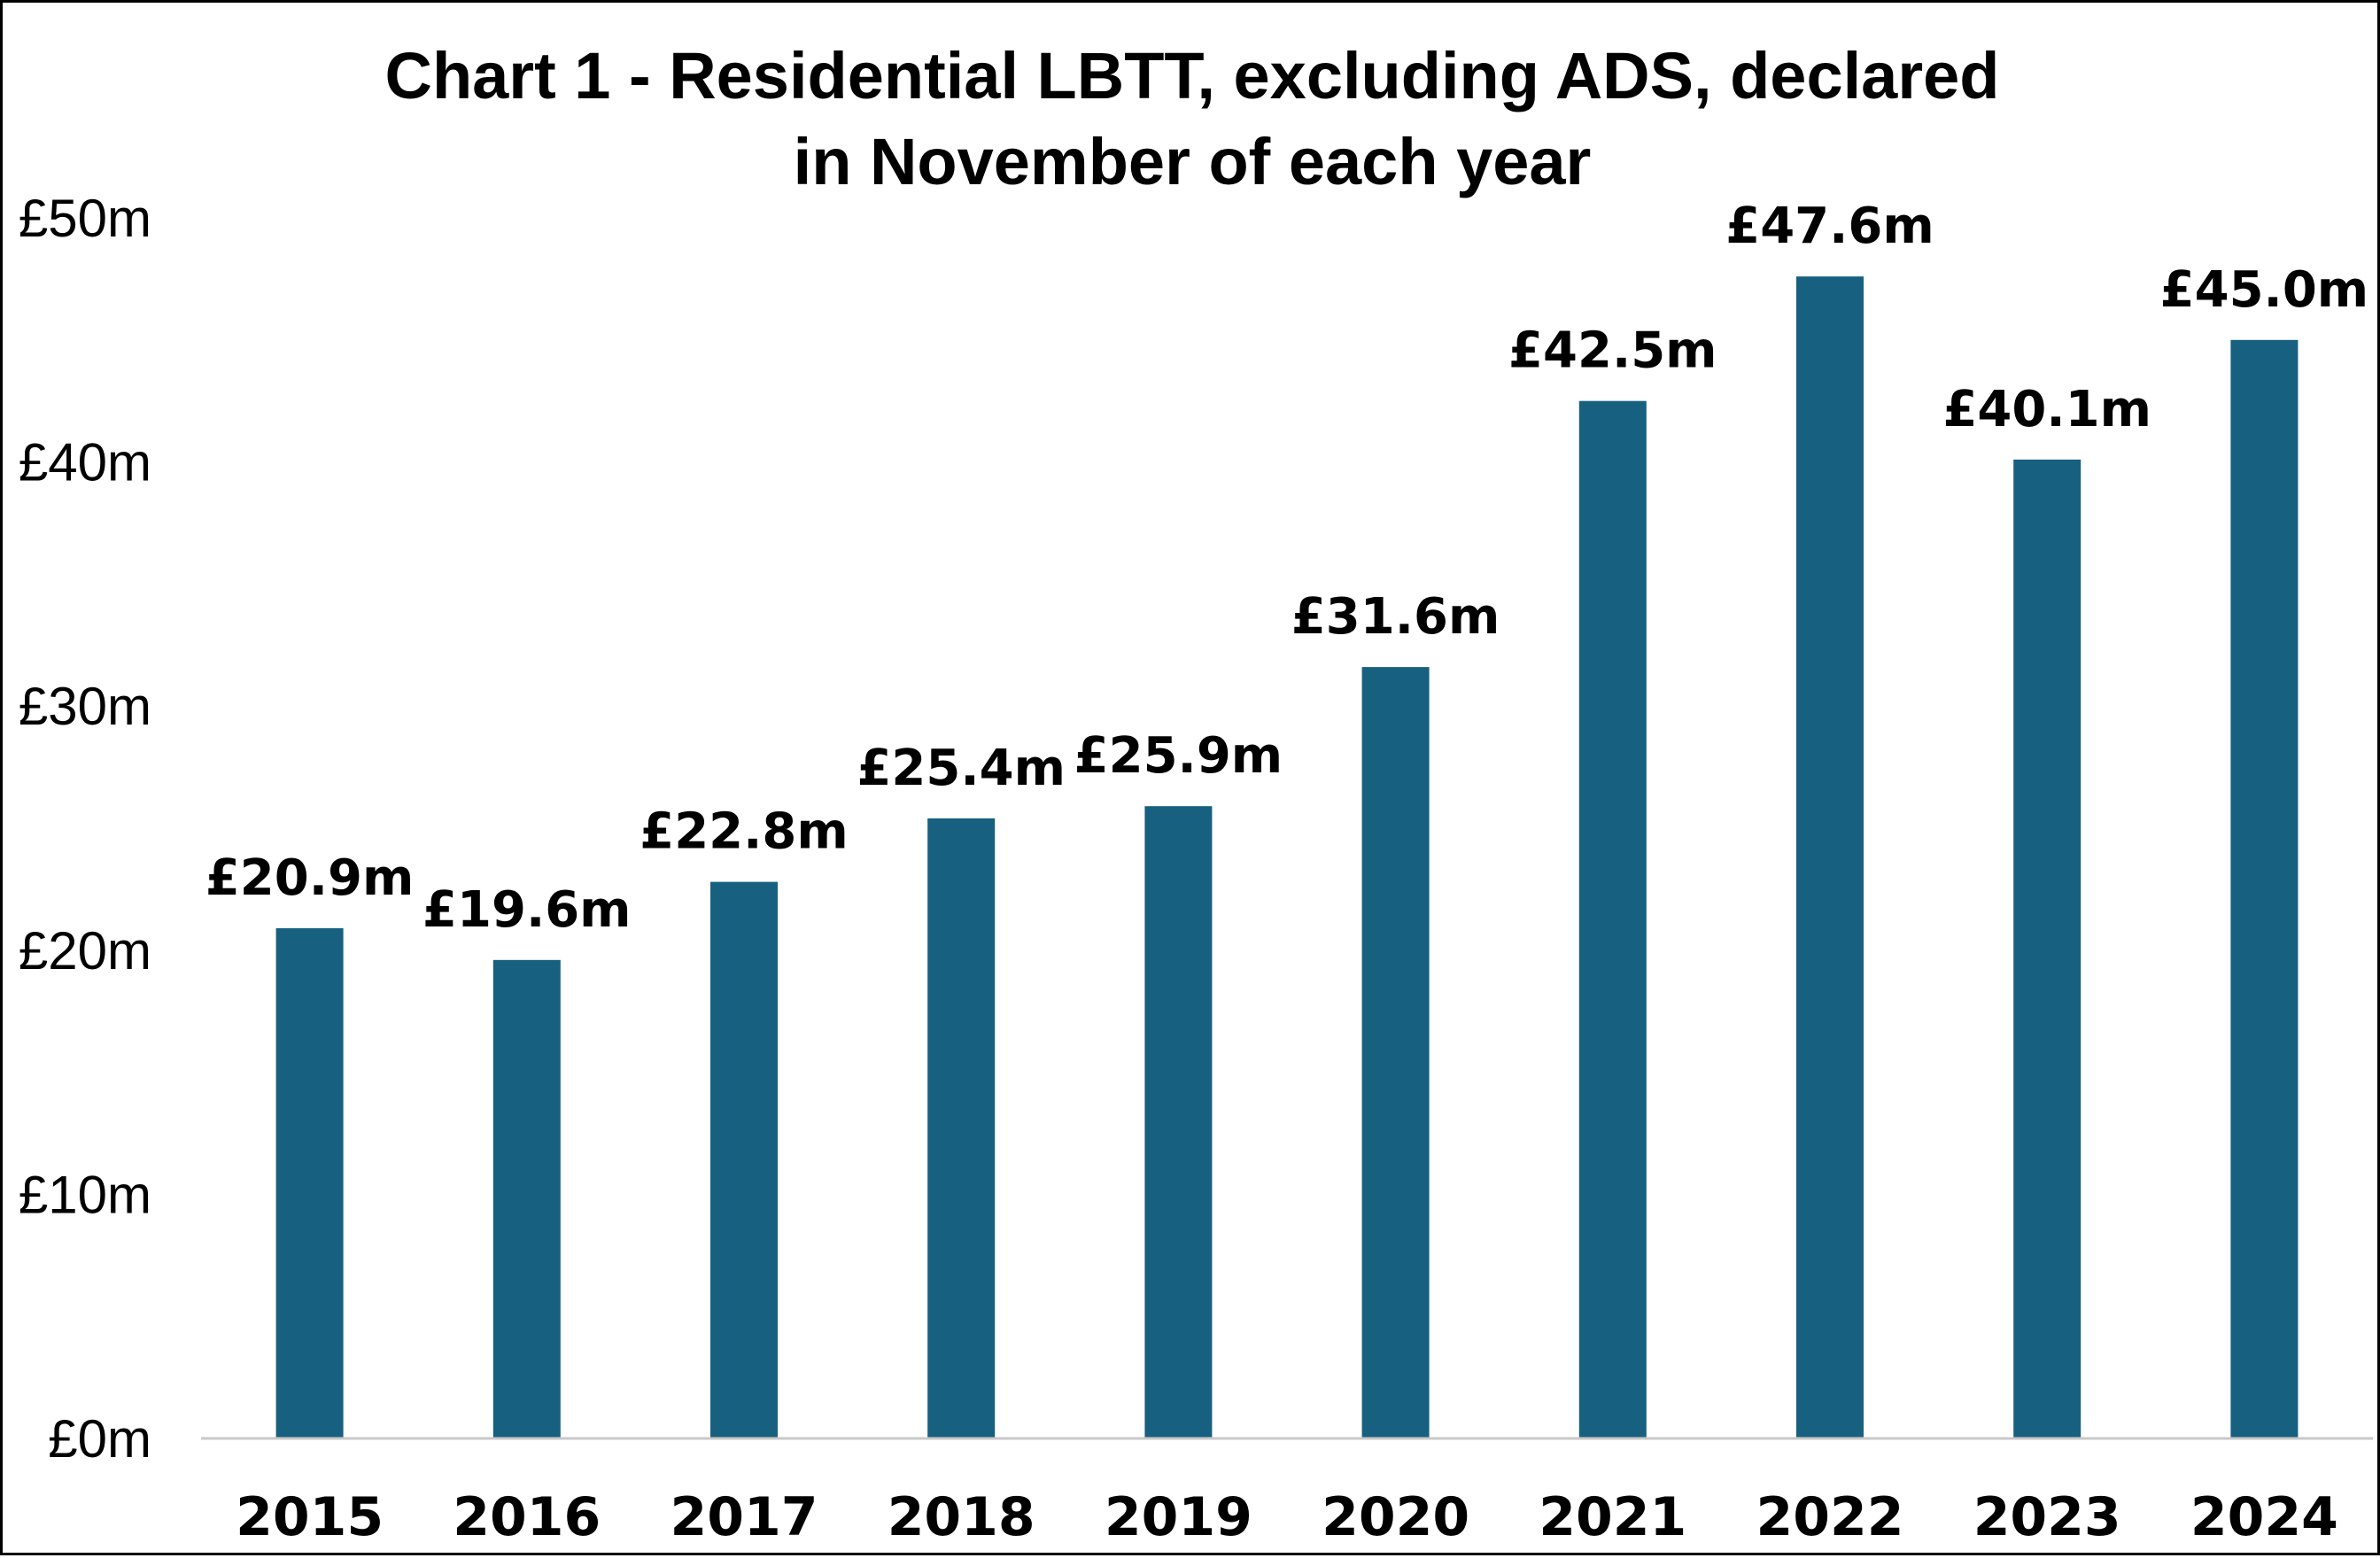  What do you see at coordinates (2264, 1517) in the screenshot?
I see `x-tick-label: 2024` at bounding box center [2264, 1517].